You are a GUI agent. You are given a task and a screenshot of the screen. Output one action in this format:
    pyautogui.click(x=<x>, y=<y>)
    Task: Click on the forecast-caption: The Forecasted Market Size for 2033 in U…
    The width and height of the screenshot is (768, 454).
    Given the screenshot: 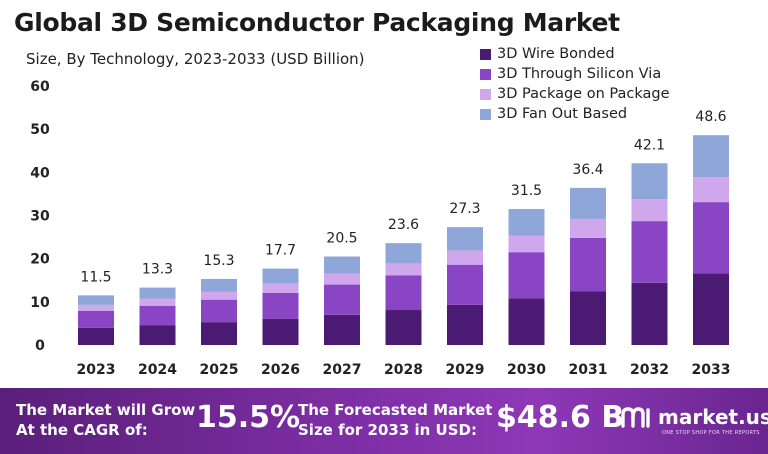 What is the action you would take?
    pyautogui.click(x=395, y=420)
    